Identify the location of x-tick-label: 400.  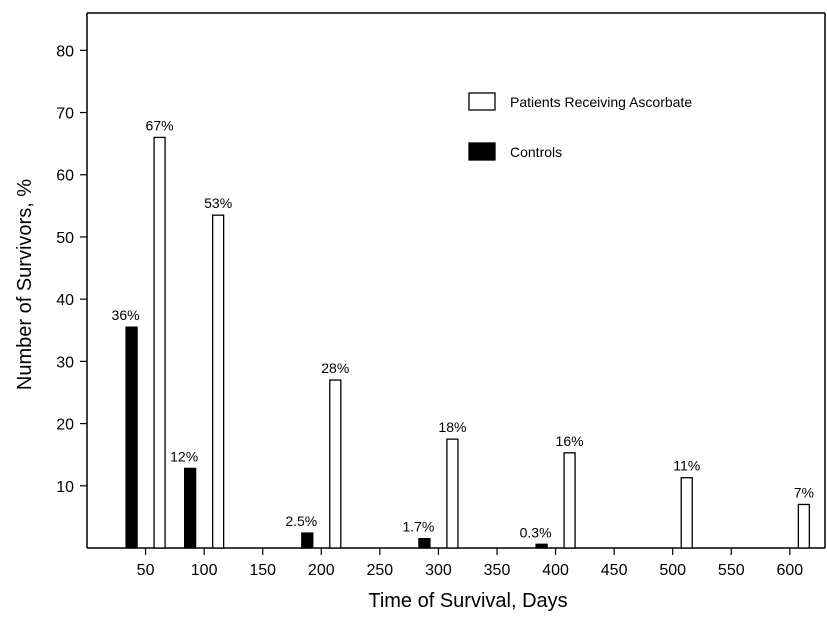
(555, 570).